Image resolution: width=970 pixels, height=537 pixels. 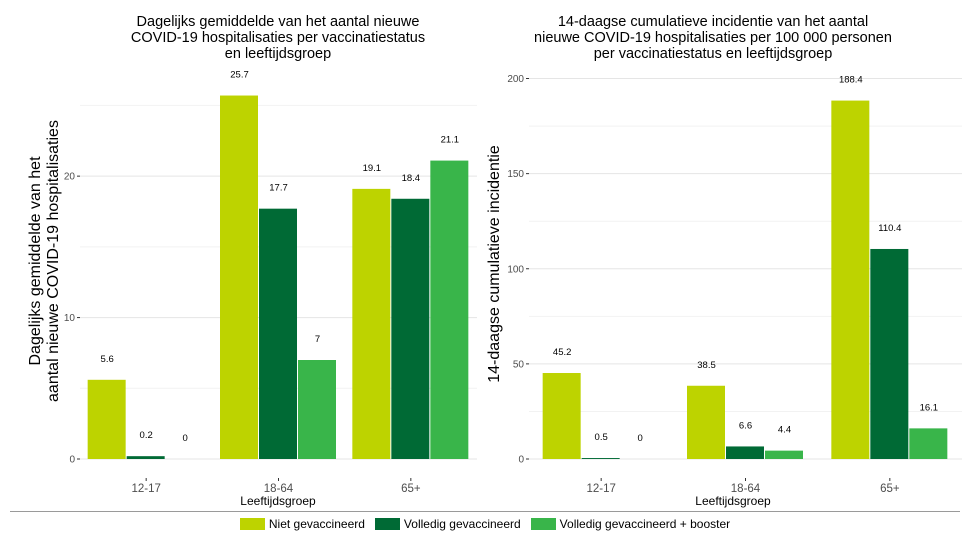 I want to click on bar-value-label: 110.4, so click(x=889, y=228).